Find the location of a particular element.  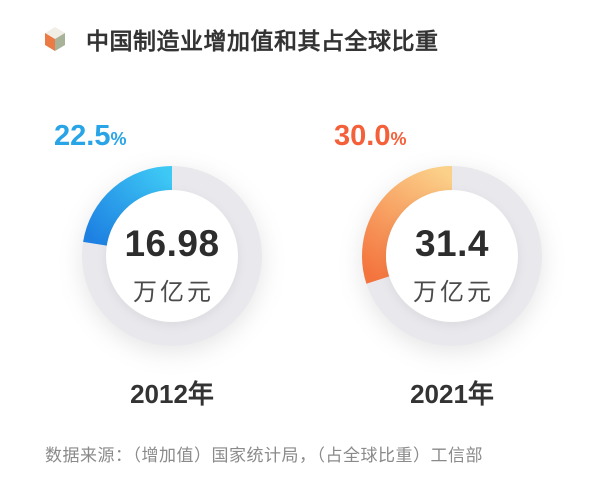

data-source-note: 数据来源：（增加值）国家统计局，（占全球比重）工信部 is located at coordinates (264, 455).